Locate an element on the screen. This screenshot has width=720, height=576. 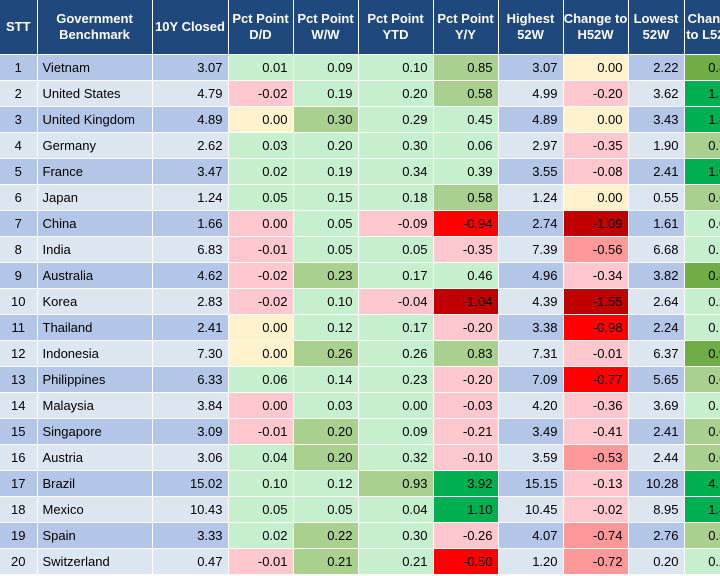
cell-highest-52w: 3.59 is located at coordinates (531, 457).